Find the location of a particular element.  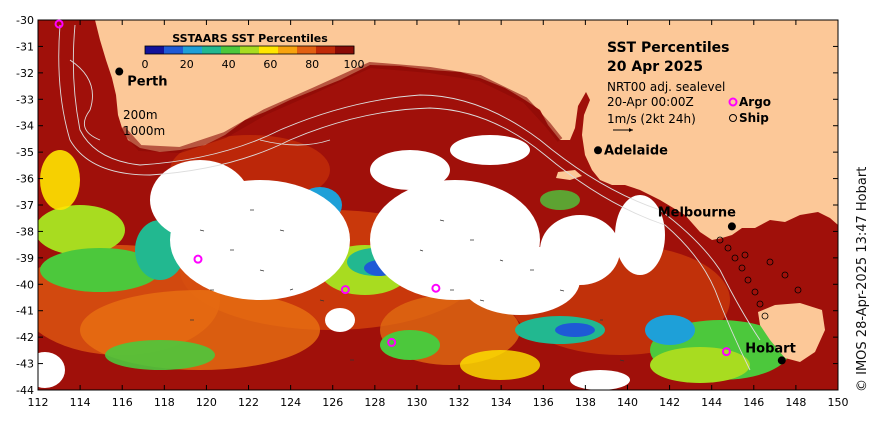

lat-label: -34 is located at coordinates (25, 126).